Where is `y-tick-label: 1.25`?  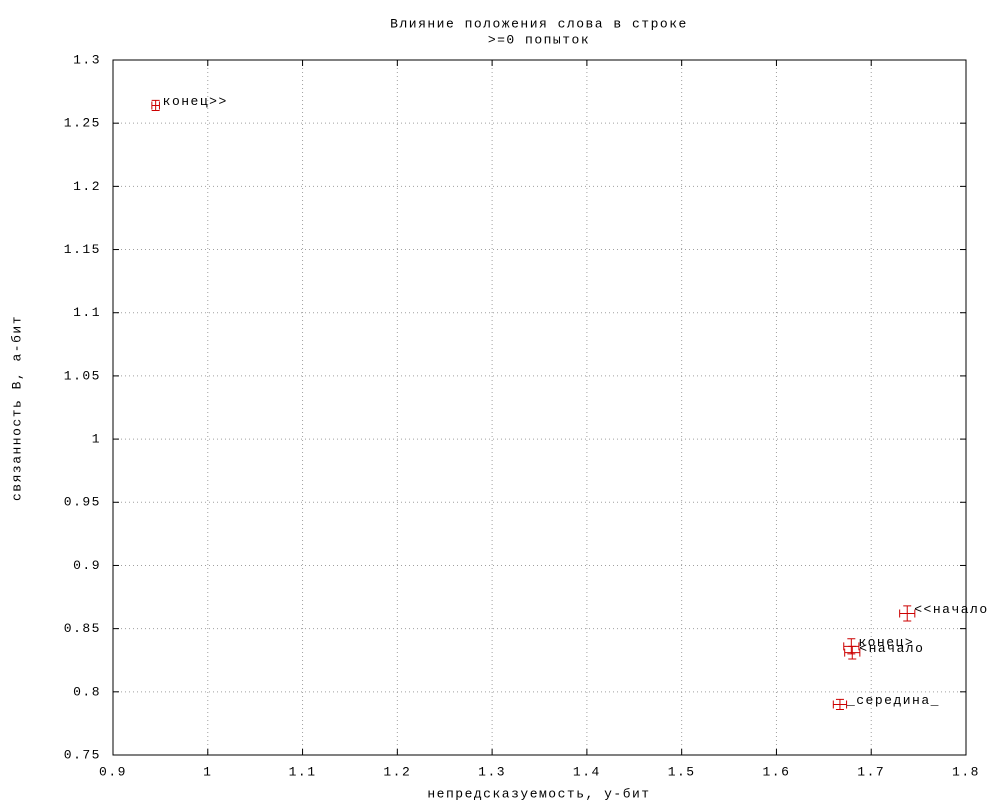 y-tick-label: 1.25 is located at coordinates (82, 123).